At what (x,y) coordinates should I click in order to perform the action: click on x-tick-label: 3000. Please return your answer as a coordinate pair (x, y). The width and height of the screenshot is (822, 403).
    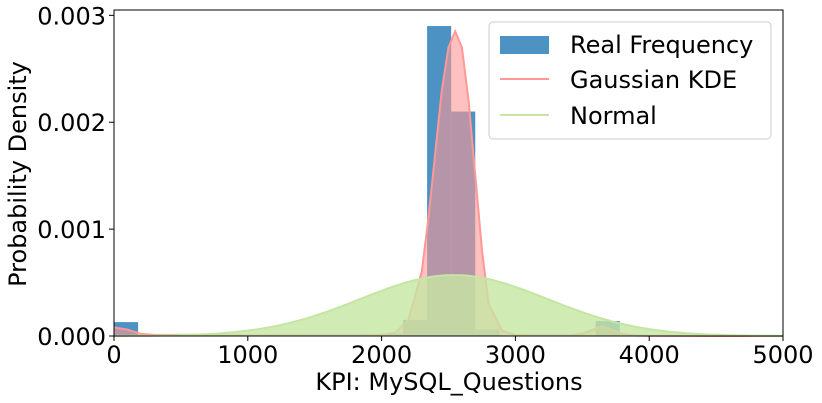
    Looking at the image, I should click on (515, 355).